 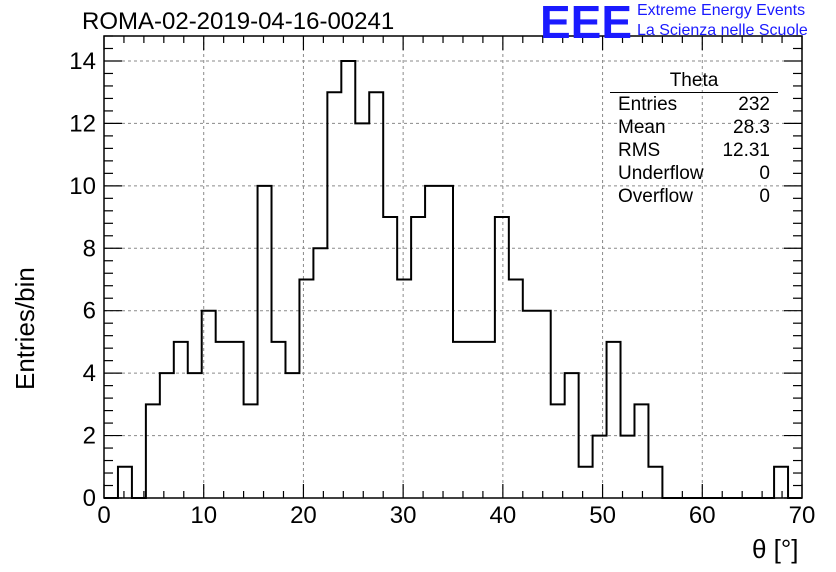 What do you see at coordinates (203, 515) in the screenshot?
I see `x-tick-label: 10` at bounding box center [203, 515].